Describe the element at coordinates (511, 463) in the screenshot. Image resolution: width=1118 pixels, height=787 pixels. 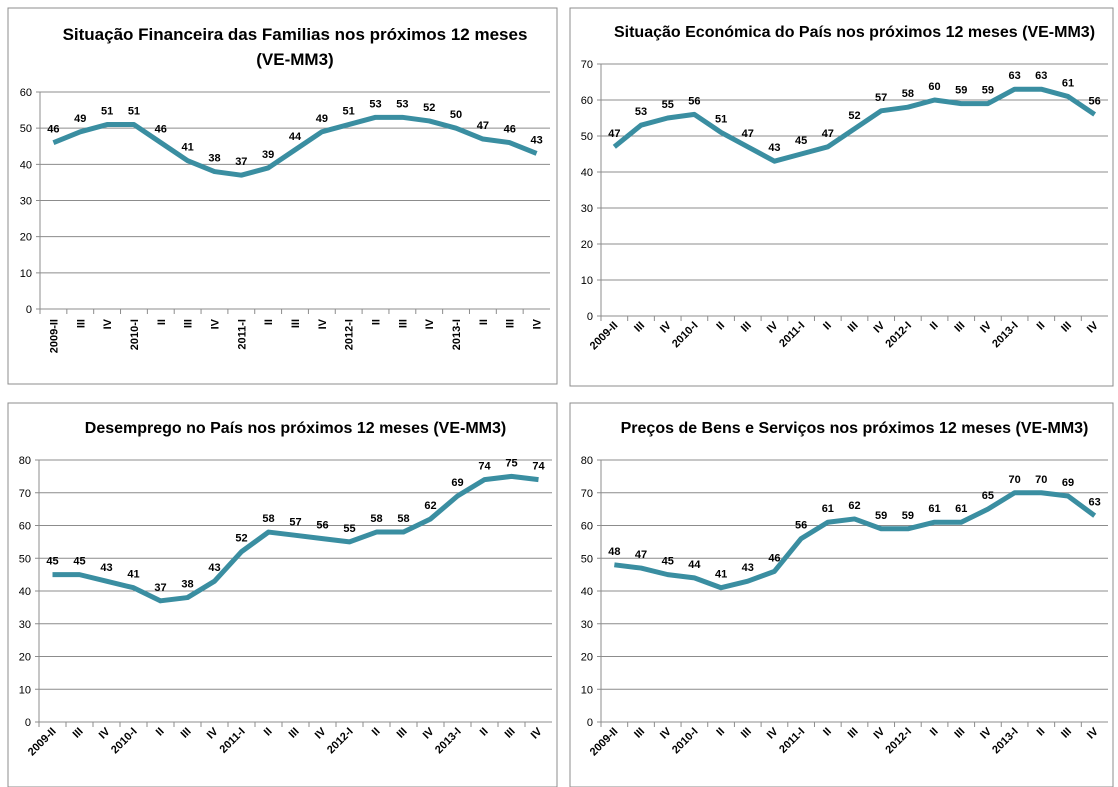
I see `data-label: 75` at that location.